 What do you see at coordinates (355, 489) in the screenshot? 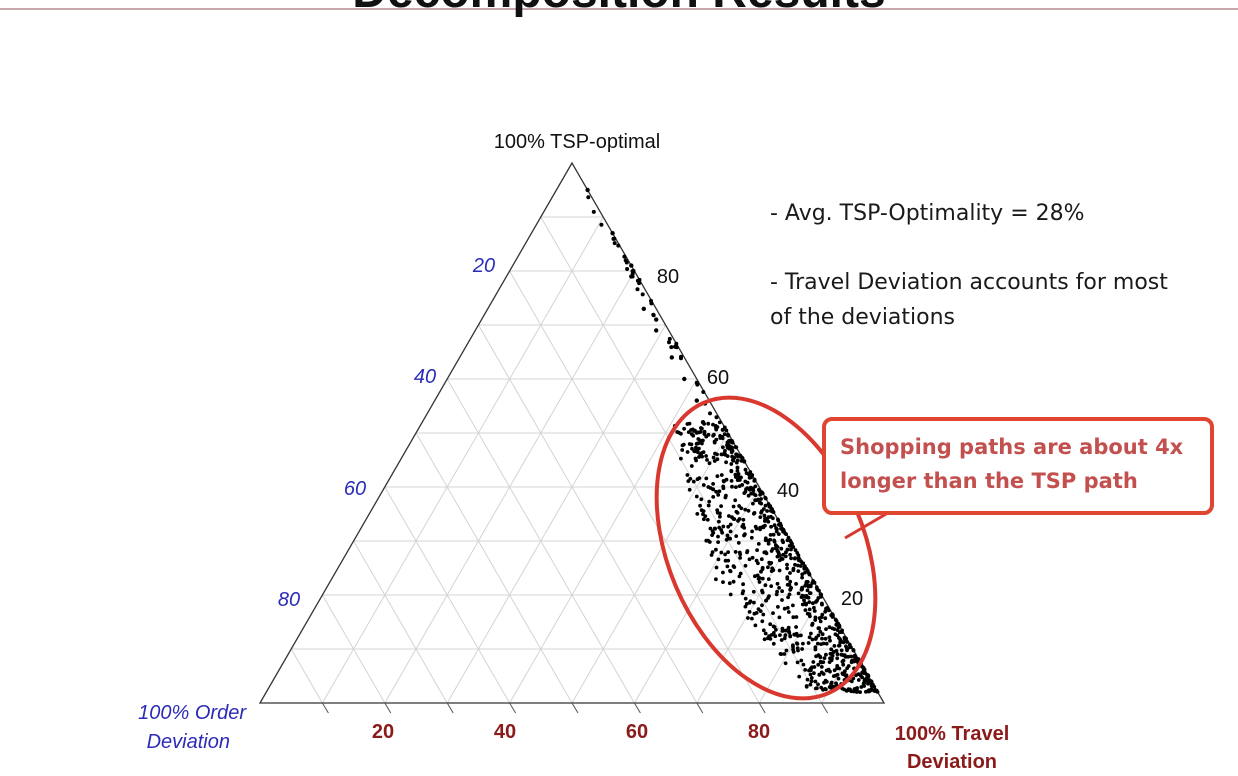
I see `left-tick-label: 60` at bounding box center [355, 489].